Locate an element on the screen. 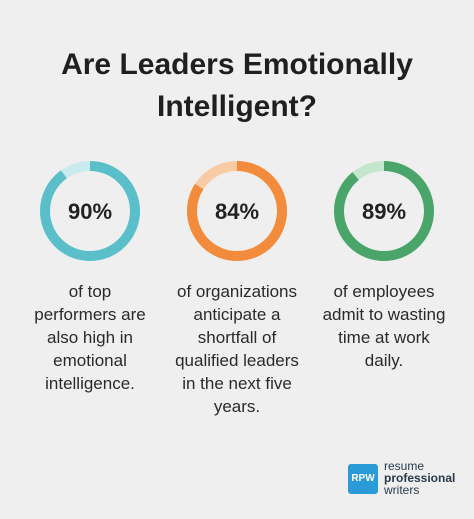  desc-line: in the next five is located at coordinates (237, 383).